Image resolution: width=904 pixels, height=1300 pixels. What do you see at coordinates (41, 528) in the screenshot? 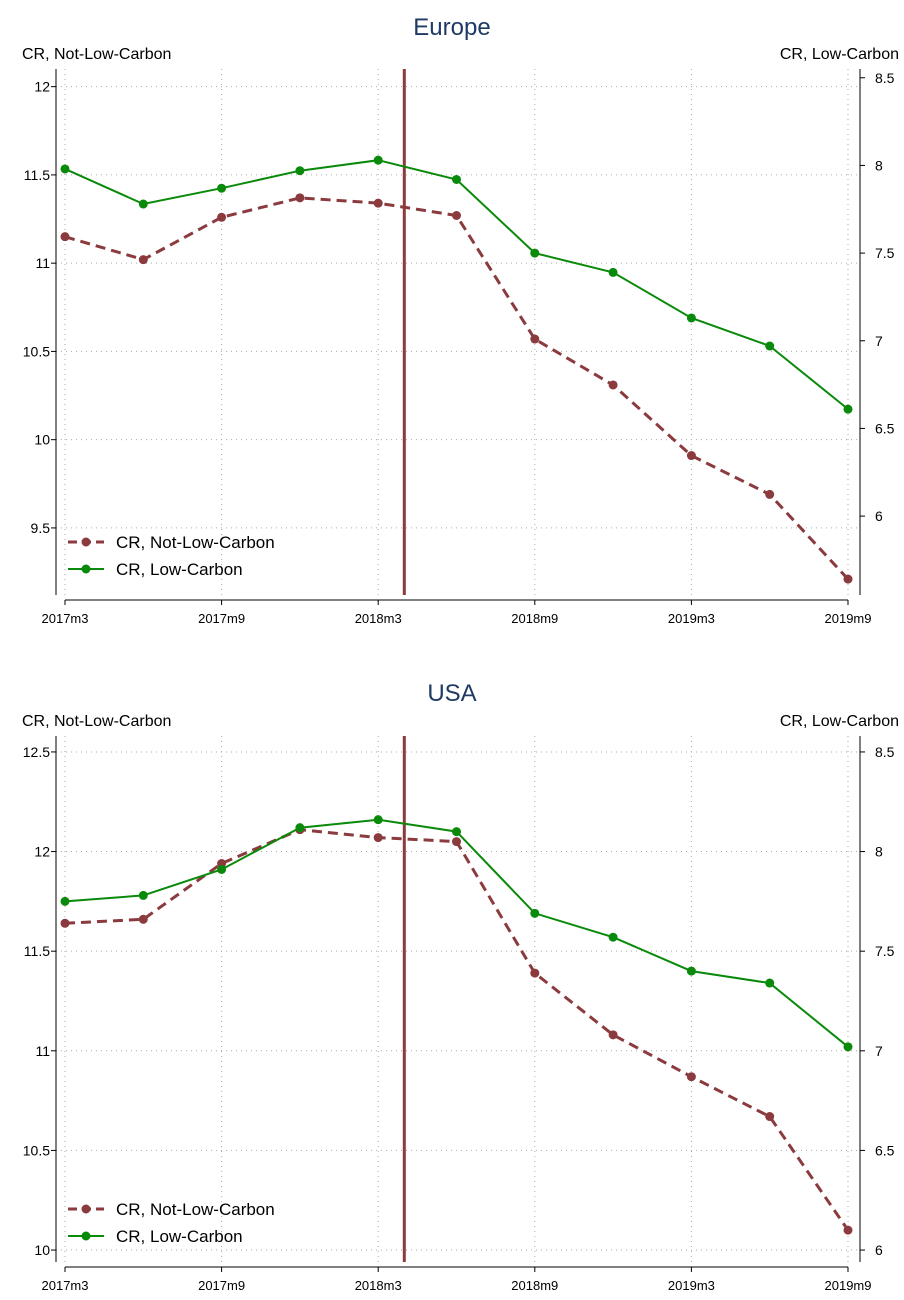
I see `left-tick-label: 9.5` at bounding box center [41, 528].